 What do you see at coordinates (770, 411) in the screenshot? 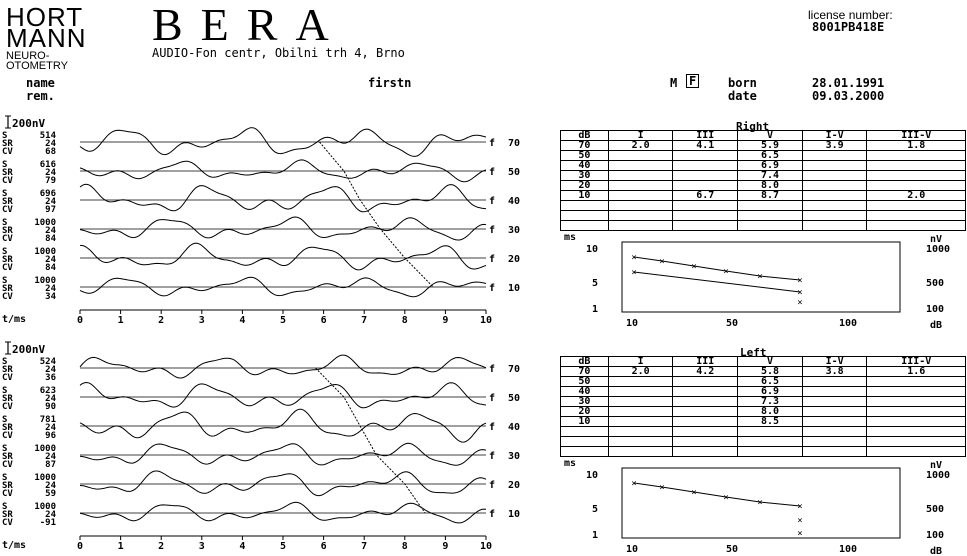
I see `table-cell: 8.0` at bounding box center [770, 411].